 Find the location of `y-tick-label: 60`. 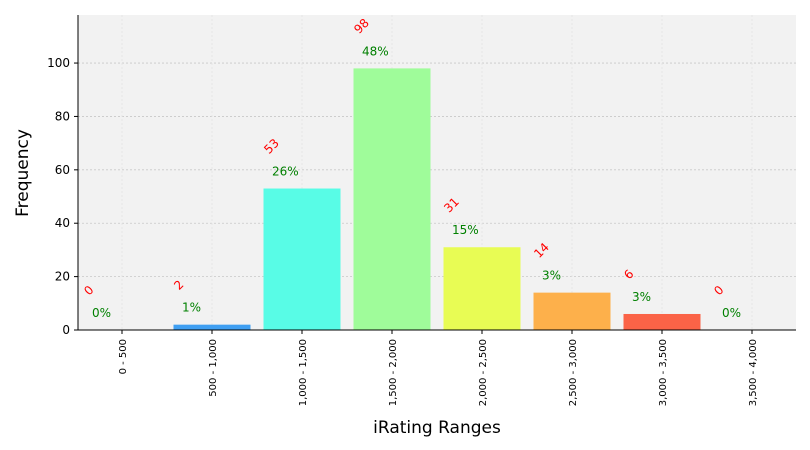

y-tick-label: 60 is located at coordinates (62, 170).